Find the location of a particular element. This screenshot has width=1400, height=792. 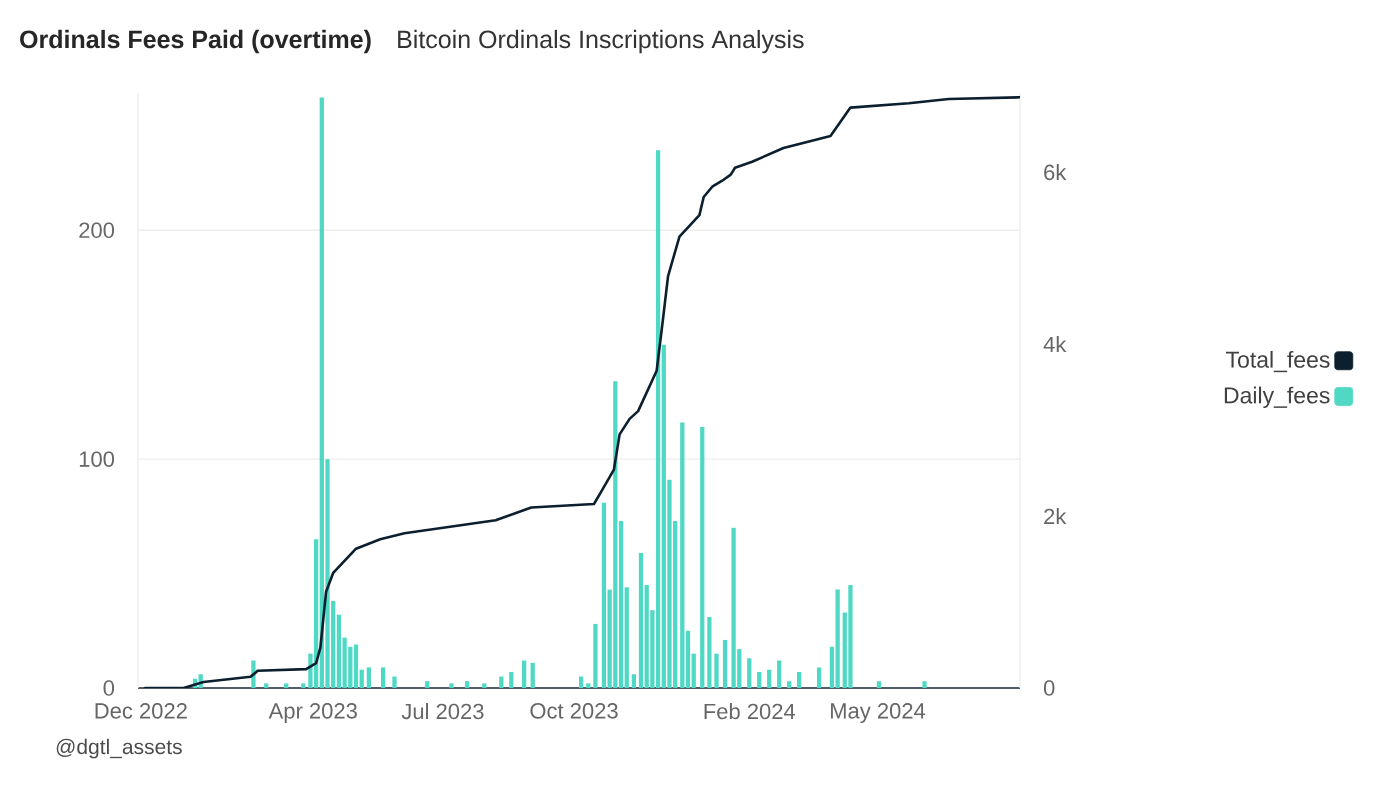

text: @dgtl_assets is located at coordinates (119, 748).